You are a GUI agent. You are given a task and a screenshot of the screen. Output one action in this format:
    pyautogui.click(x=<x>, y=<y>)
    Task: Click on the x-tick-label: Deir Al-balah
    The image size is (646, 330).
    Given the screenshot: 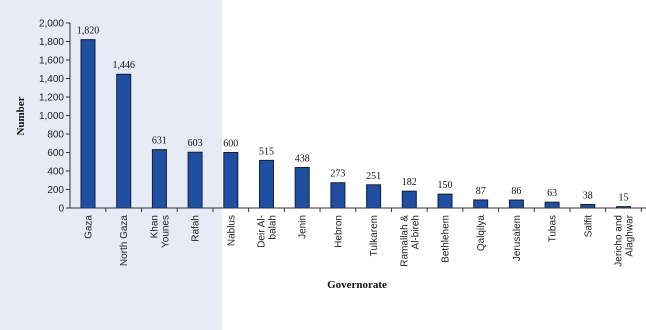 What is the action you would take?
    pyautogui.click(x=268, y=231)
    